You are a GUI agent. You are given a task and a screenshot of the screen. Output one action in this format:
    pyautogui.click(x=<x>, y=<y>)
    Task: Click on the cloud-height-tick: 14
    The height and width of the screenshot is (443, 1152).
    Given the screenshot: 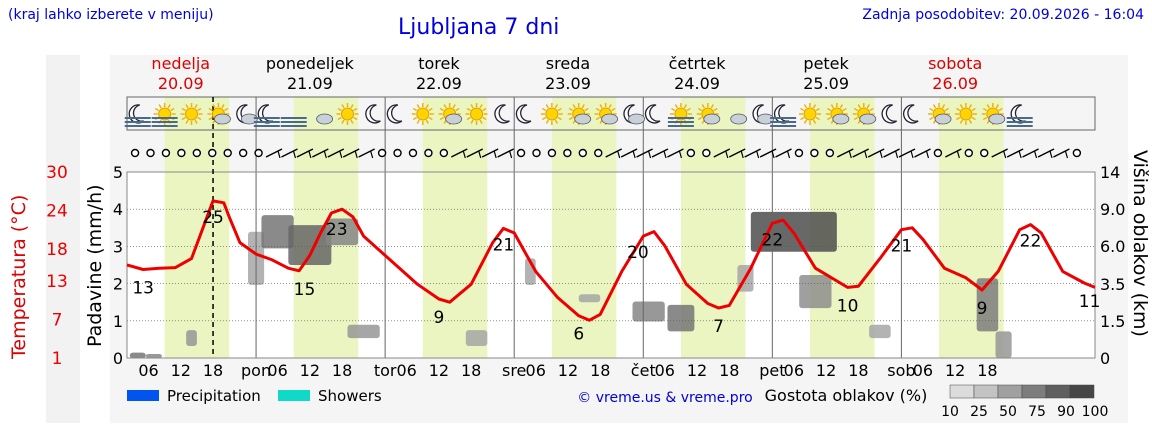 What is the action you would take?
    pyautogui.click(x=1110, y=172)
    